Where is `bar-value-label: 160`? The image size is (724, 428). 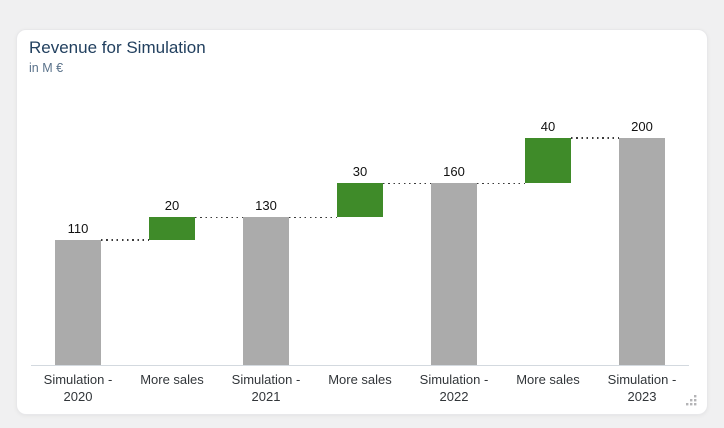 bar-value-label: 160 is located at coordinates (454, 172).